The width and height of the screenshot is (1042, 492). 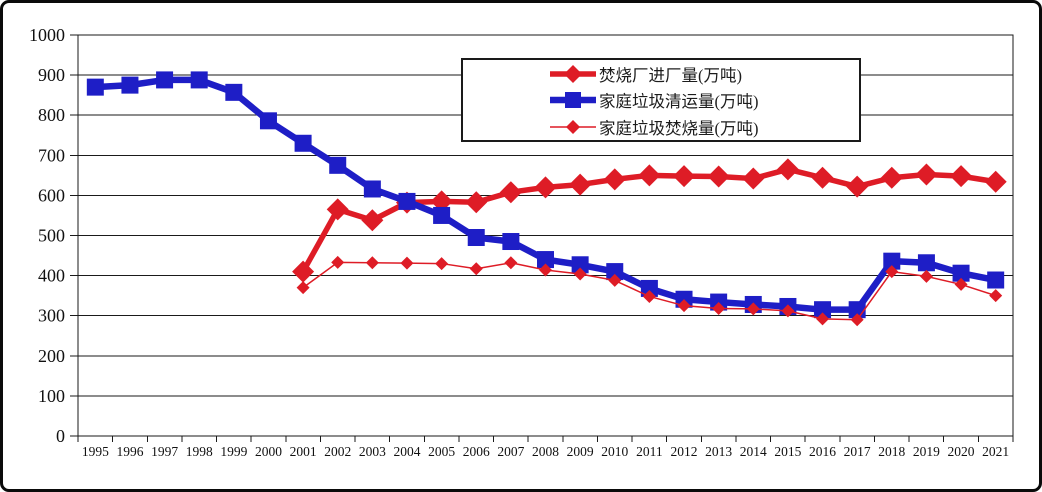 I want to click on y-axis-tick-label: 900, so click(x=51, y=75).